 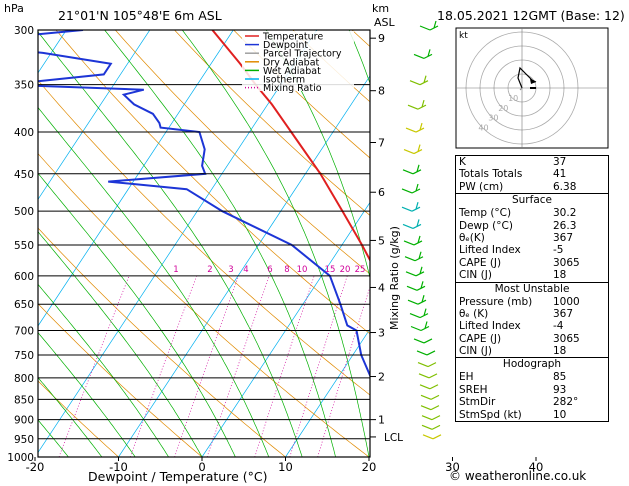 What do you see at coordinates (521, 89) in the screenshot?
I see `hodograph-storm` at bounding box center [521, 89].